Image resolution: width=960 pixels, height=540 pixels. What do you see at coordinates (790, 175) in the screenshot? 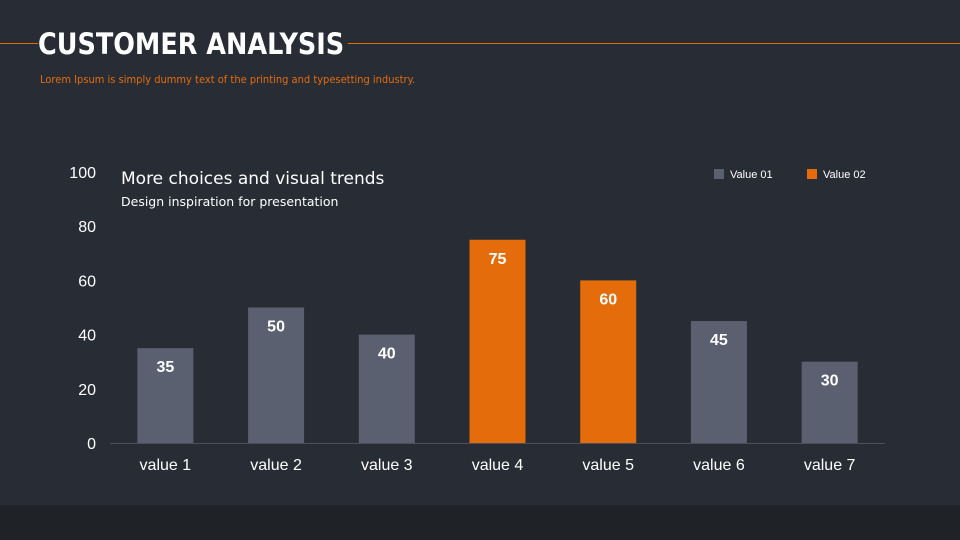
I see `chart-legend: Value 01 Value 02` at bounding box center [790, 175].